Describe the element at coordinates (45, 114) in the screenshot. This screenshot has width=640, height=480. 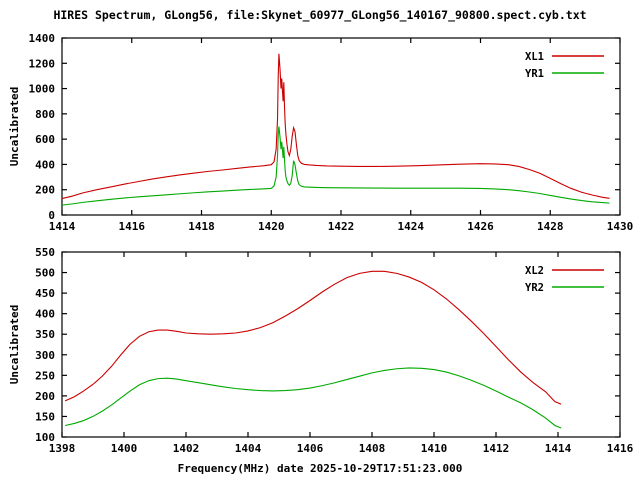
I see `y-tick-label: 800` at that location.